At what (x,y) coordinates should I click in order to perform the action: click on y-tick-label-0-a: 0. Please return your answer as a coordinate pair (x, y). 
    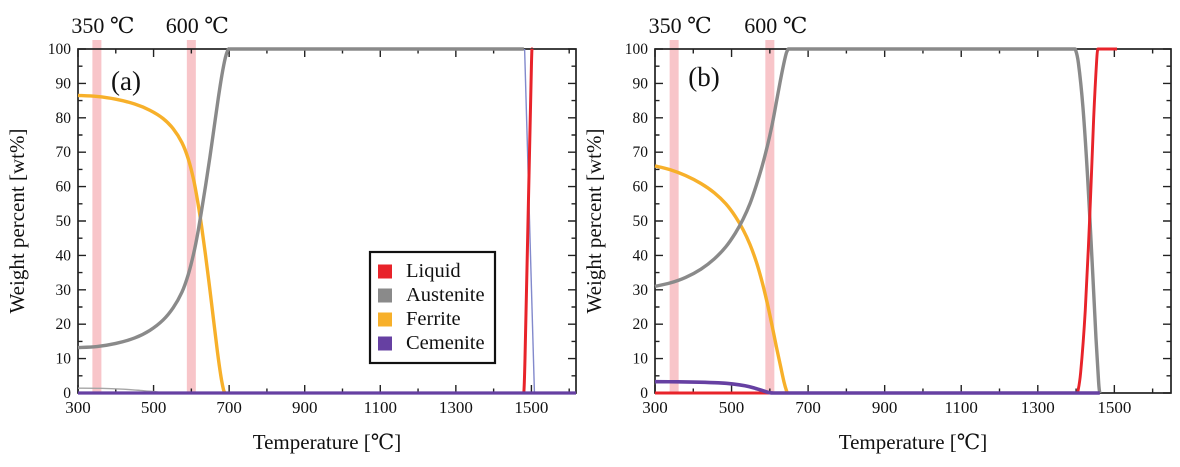
    Looking at the image, I should click on (67, 393).